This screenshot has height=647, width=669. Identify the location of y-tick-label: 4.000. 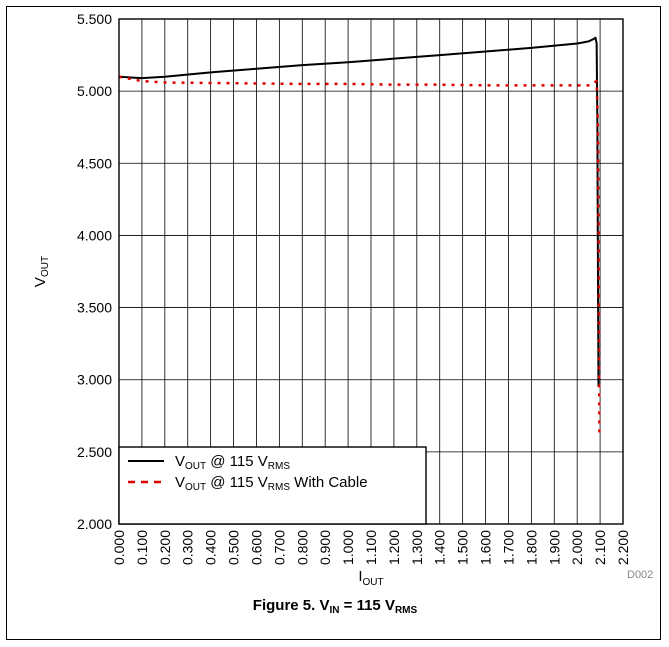
(94, 235).